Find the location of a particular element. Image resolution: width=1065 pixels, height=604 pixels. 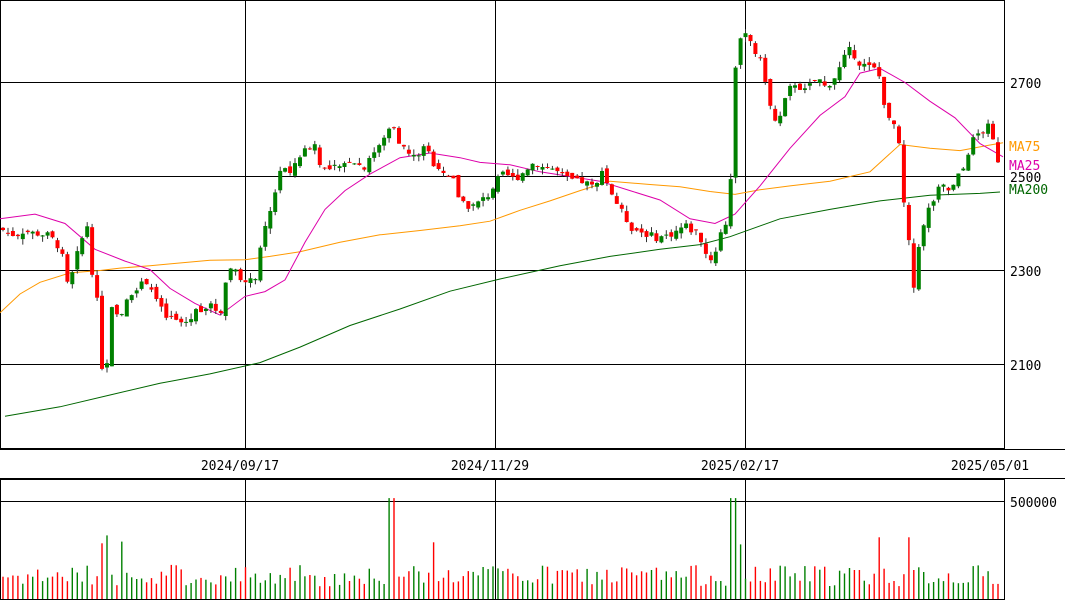

ma75-legend: MA75 is located at coordinates (1024, 147).